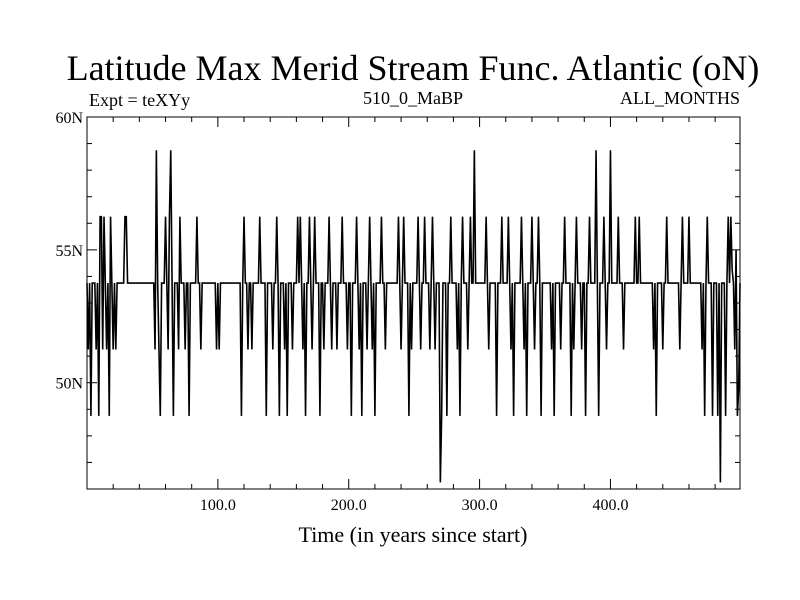  What do you see at coordinates (218, 505) in the screenshot?
I see `x-tick-label: 100.0` at bounding box center [218, 505].